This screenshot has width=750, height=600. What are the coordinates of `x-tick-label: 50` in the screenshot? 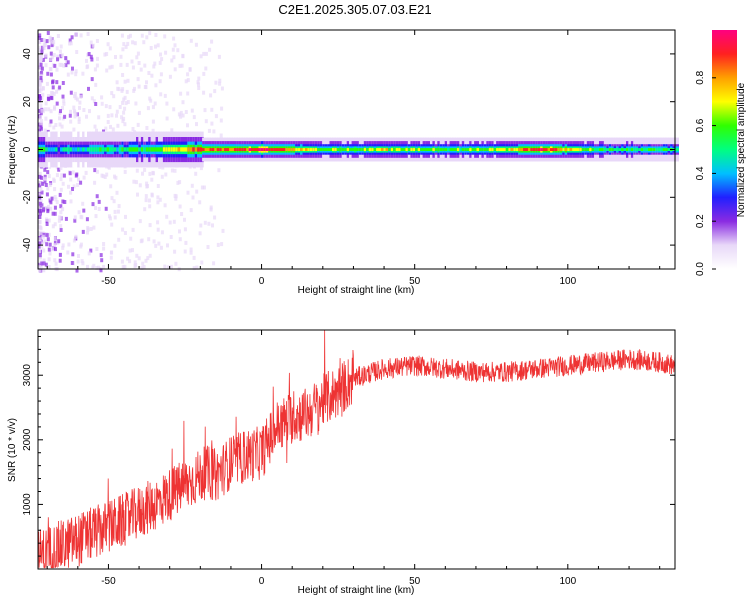 It's located at (415, 281).